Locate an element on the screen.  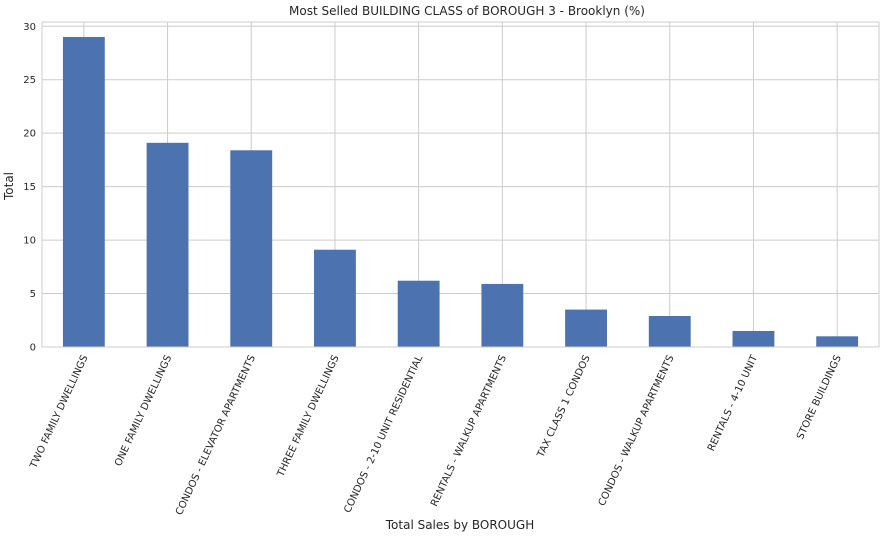
y-tick-label: 0 is located at coordinates (33, 348).